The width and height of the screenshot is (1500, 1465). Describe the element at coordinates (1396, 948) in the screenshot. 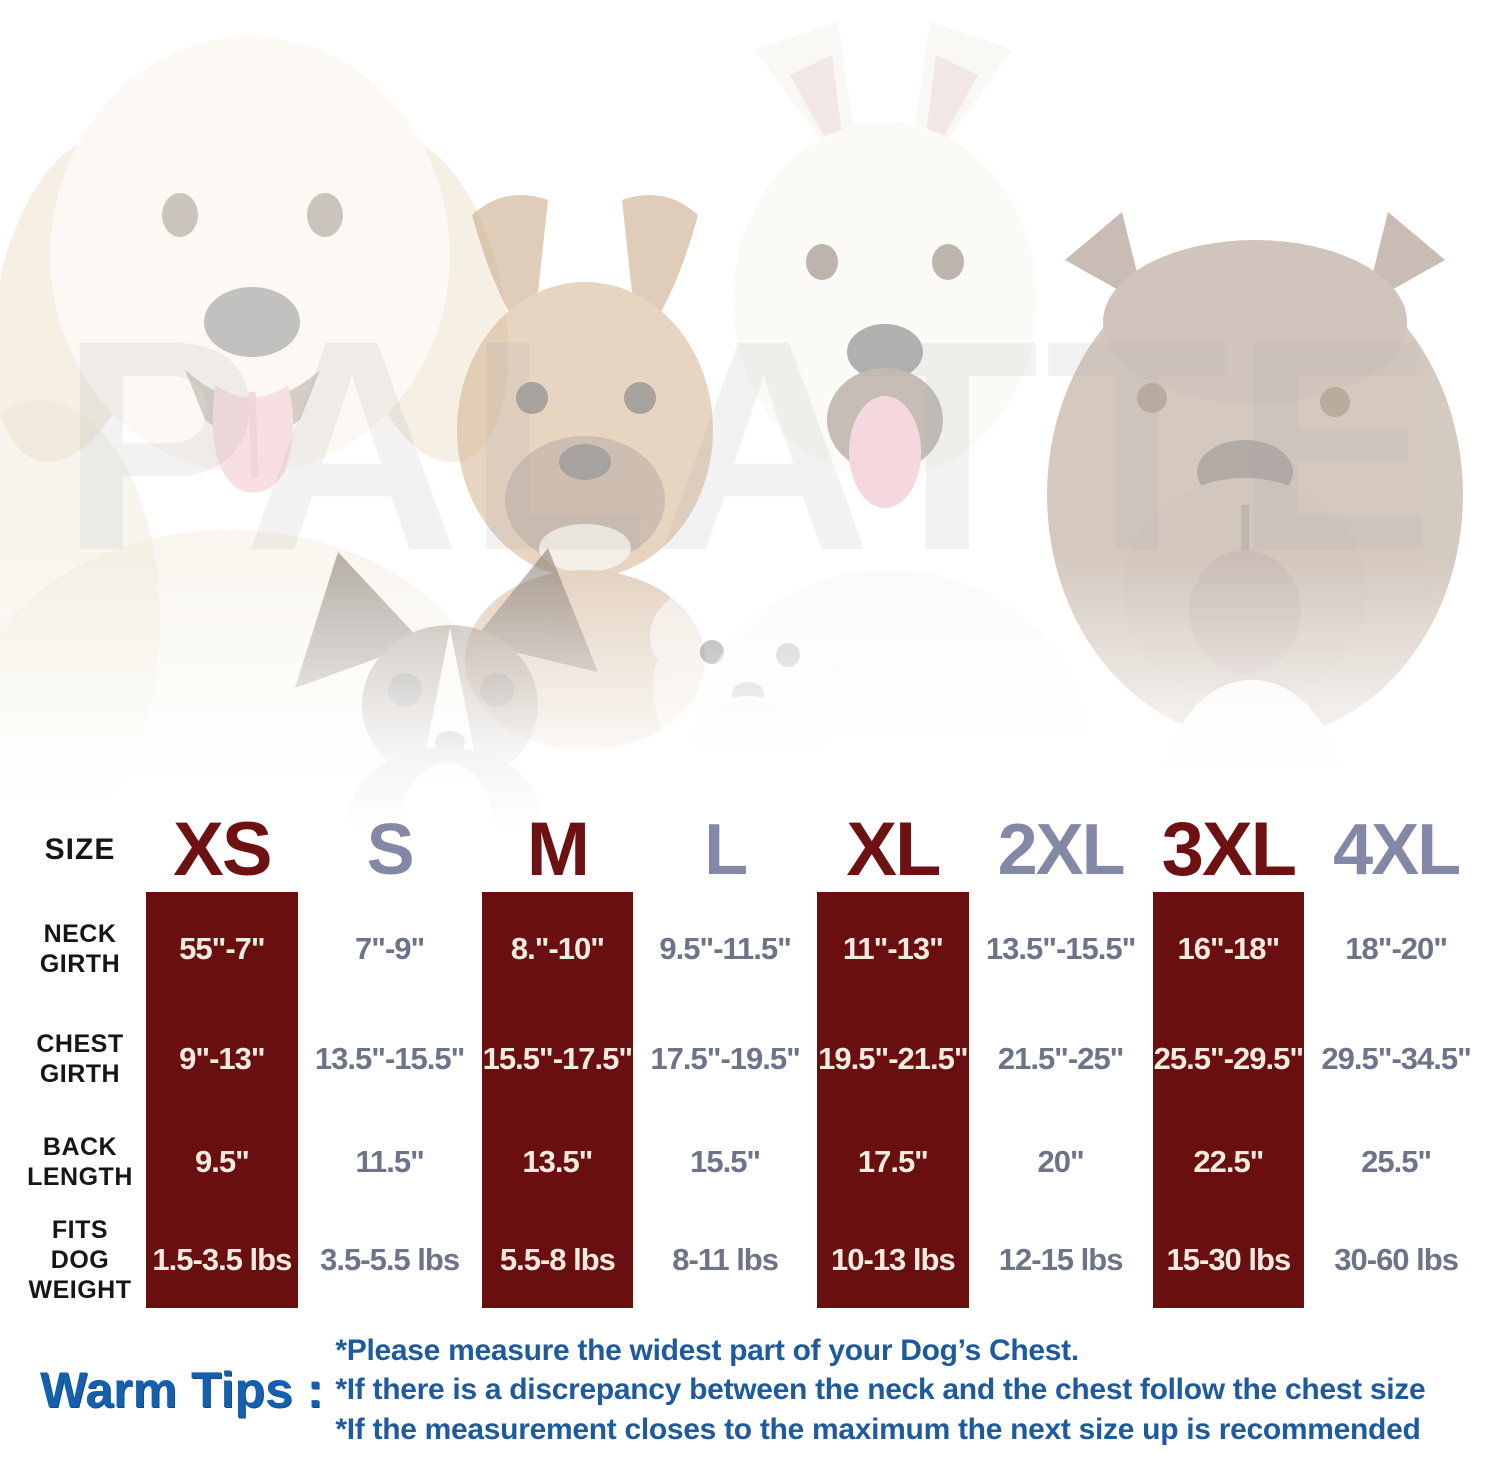

I see `table-cell: 18"-20"` at that location.